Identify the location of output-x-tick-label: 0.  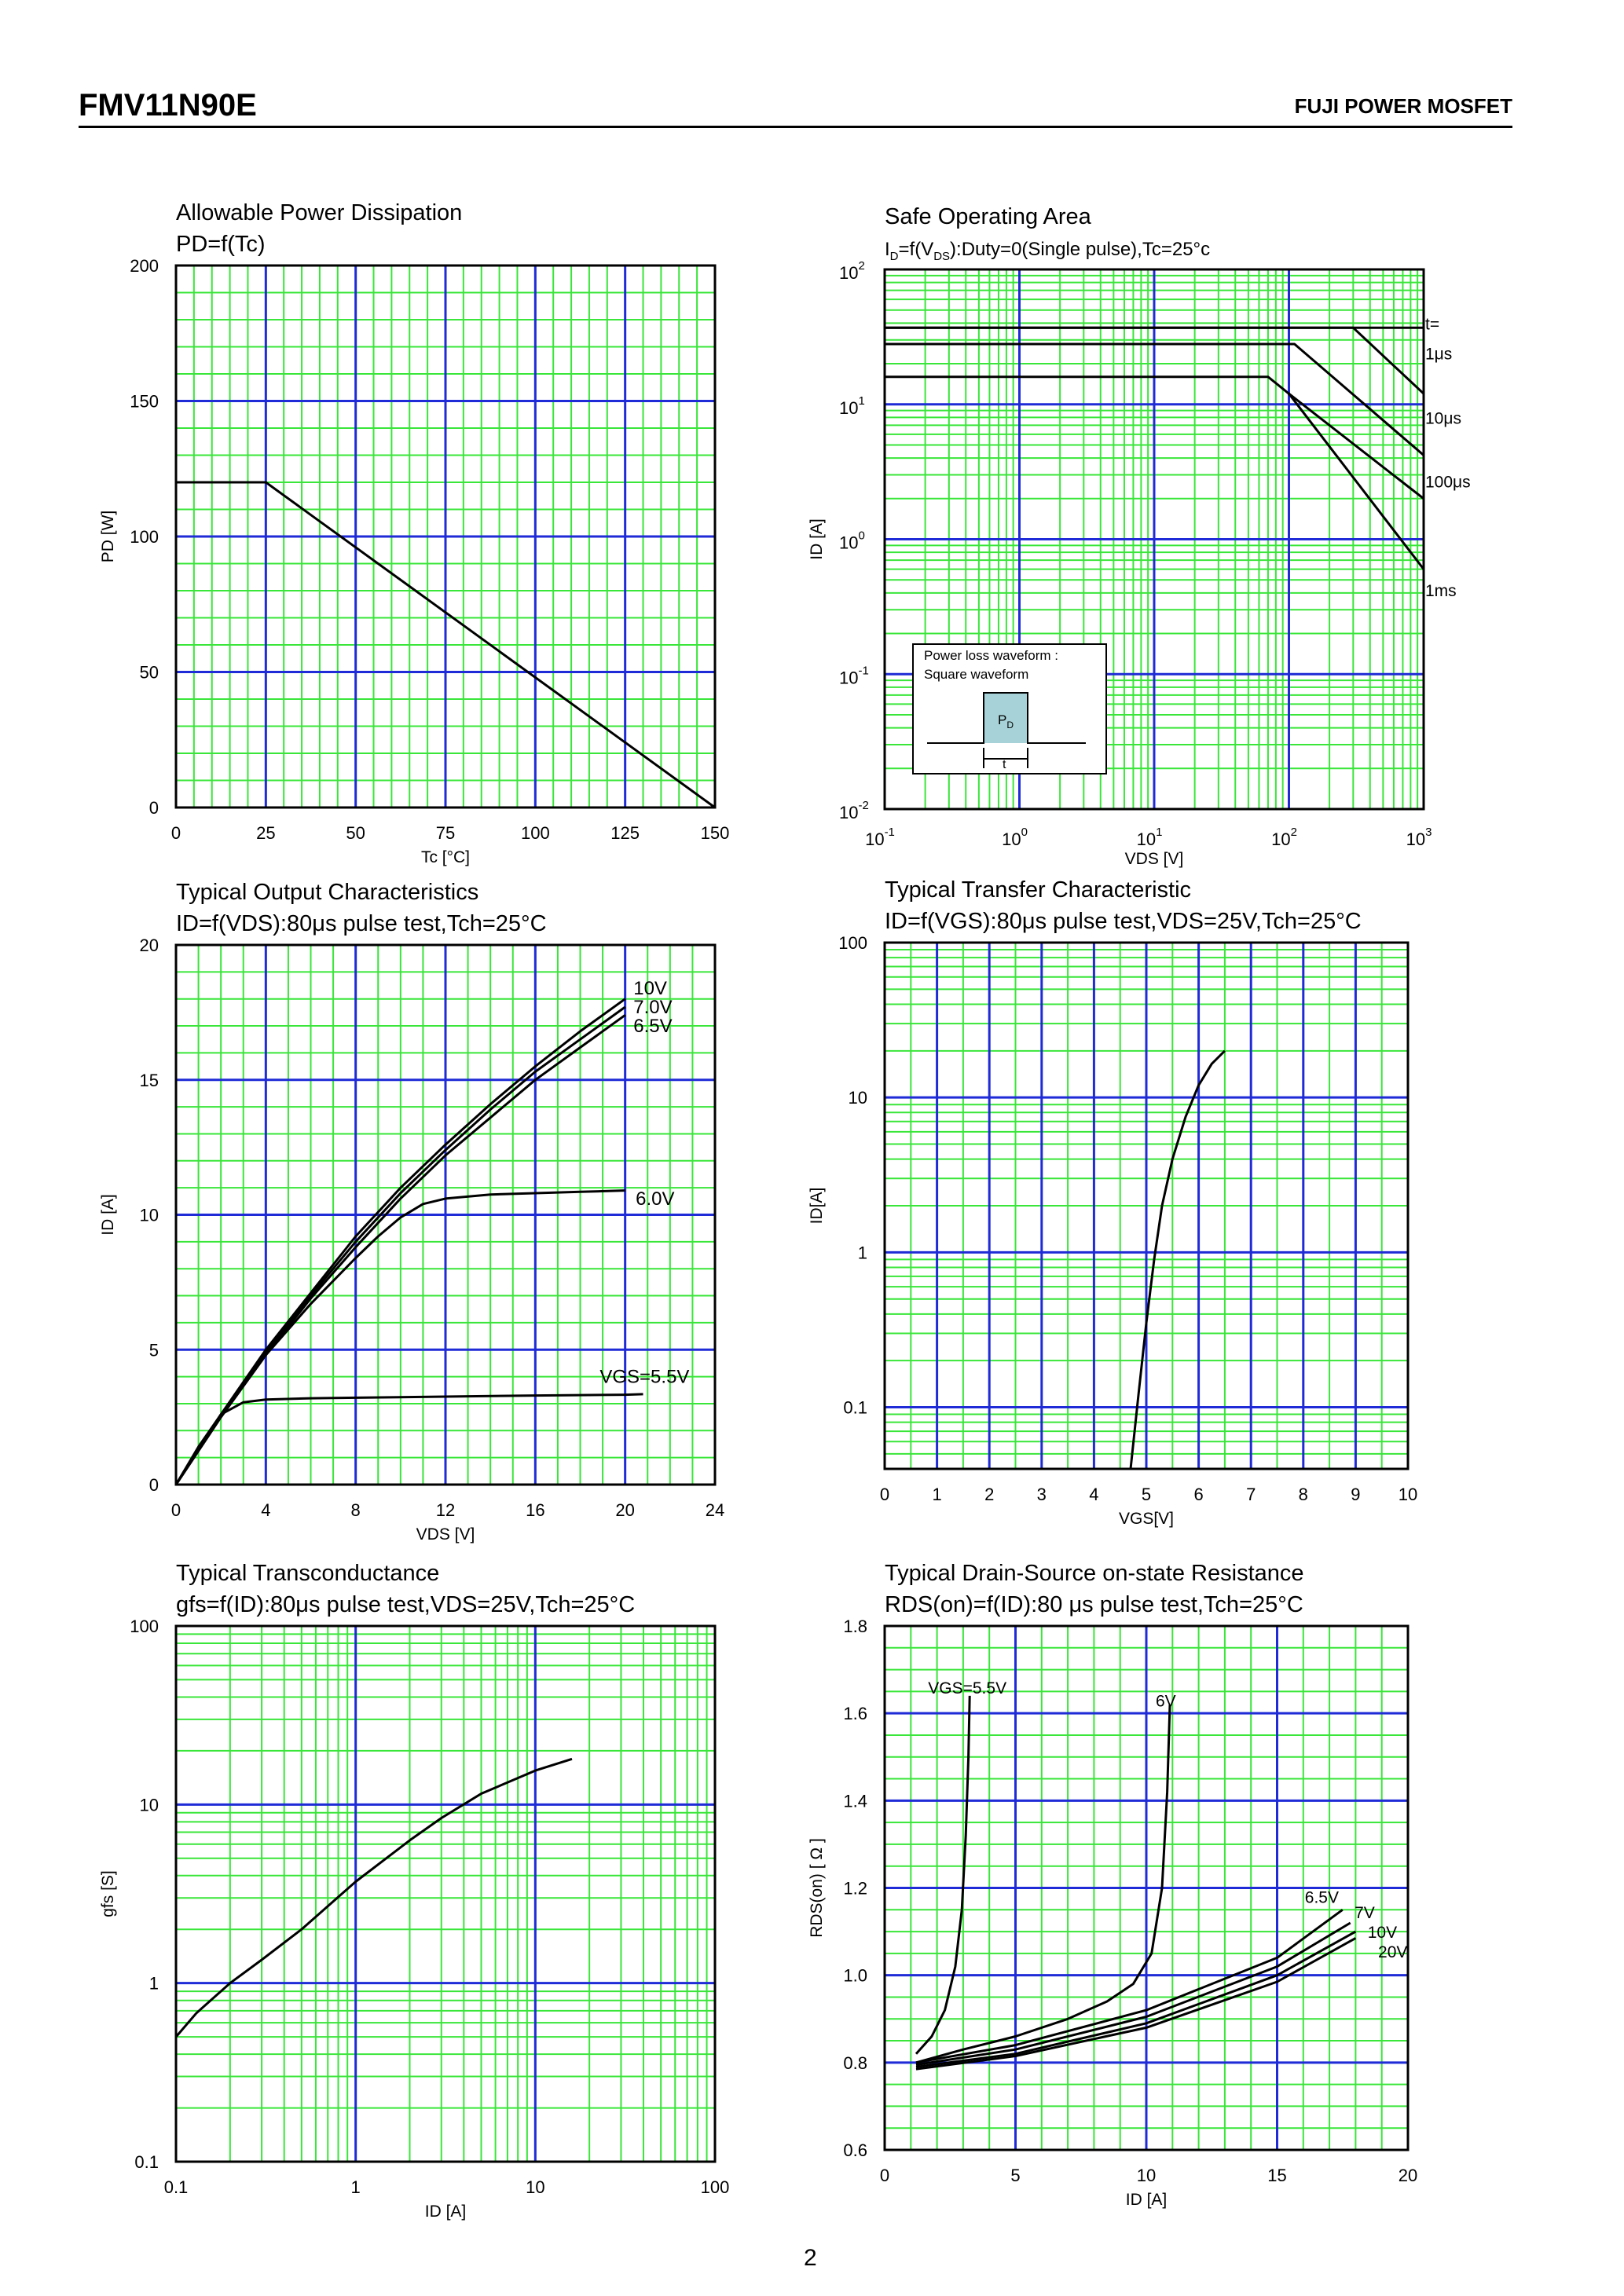
(176, 1510).